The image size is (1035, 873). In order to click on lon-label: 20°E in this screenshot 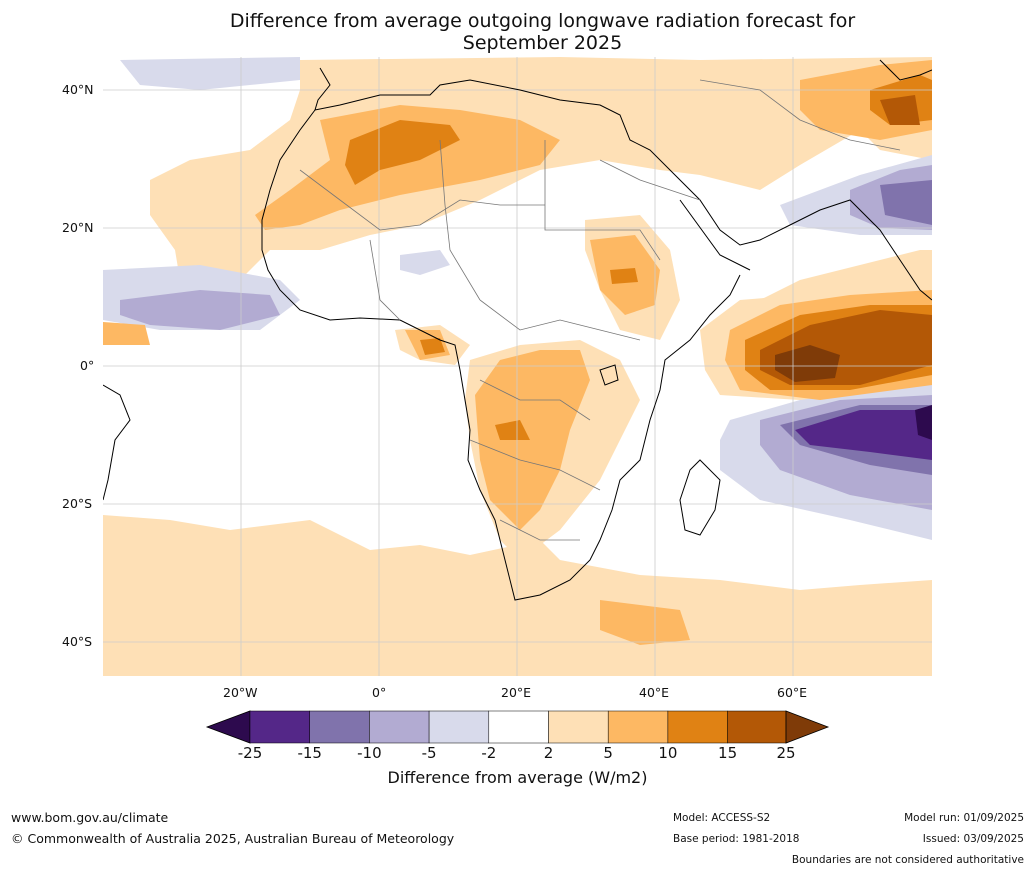, I will do `click(516, 692)`.